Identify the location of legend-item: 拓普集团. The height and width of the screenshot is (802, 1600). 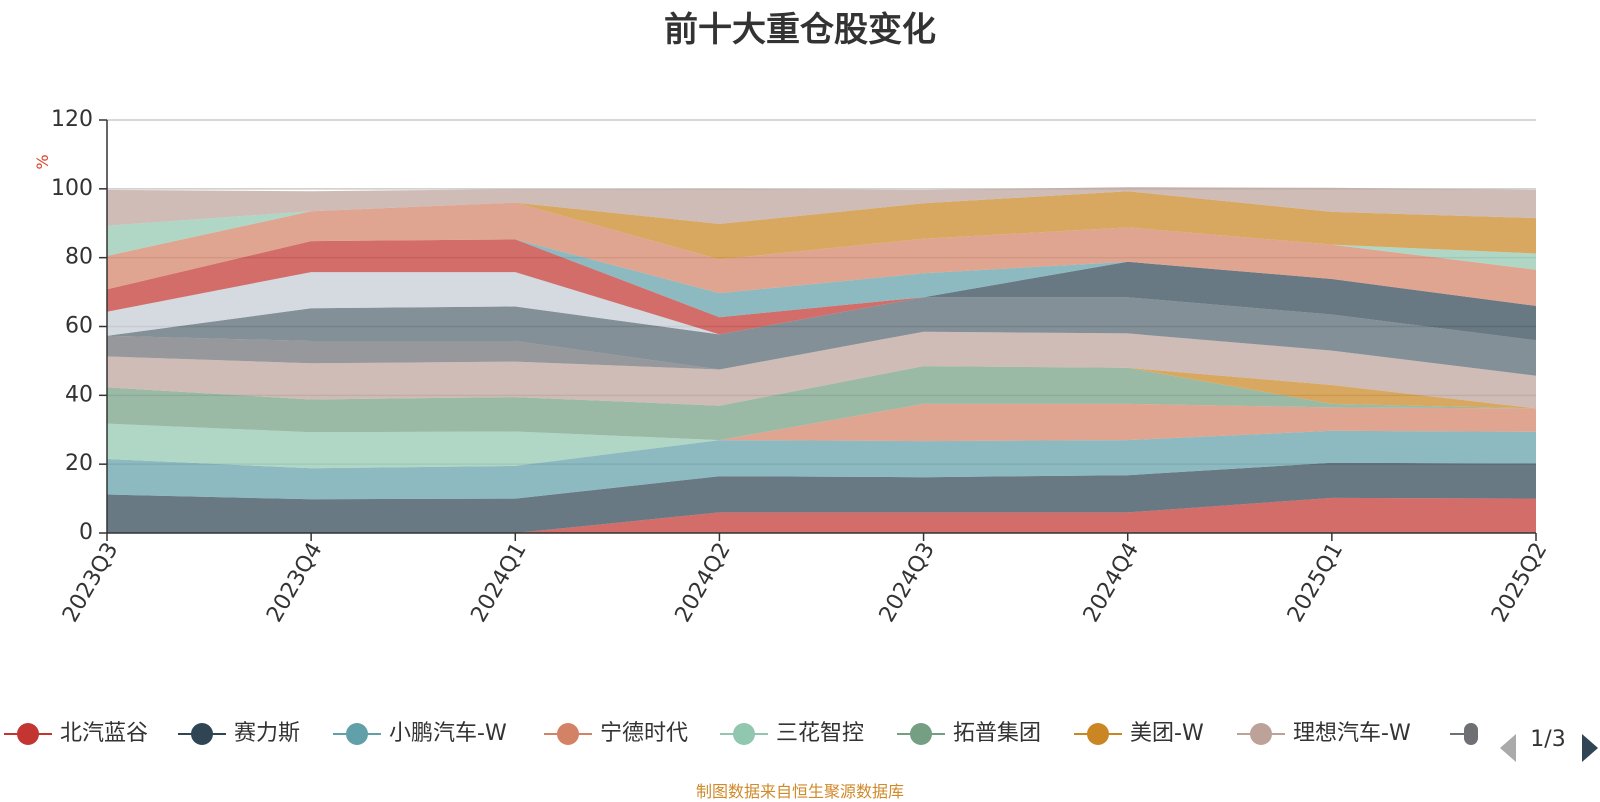
(969, 733).